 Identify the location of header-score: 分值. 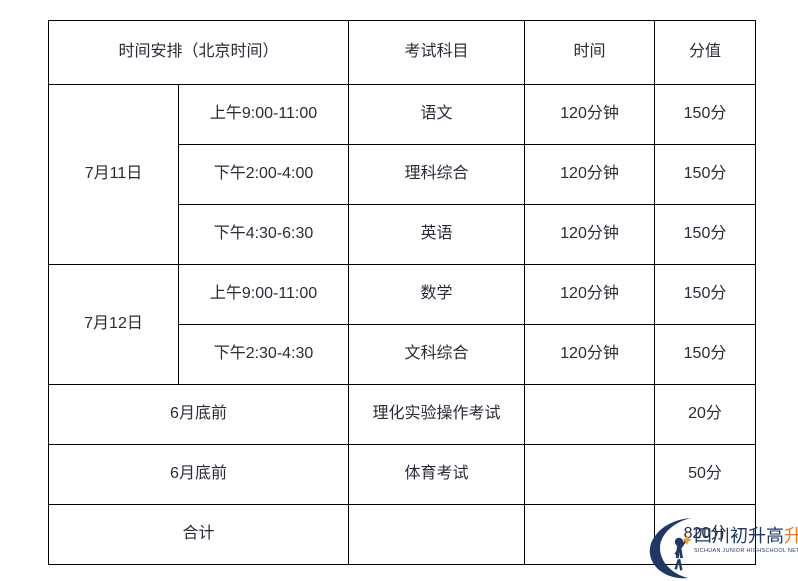
(705, 52).